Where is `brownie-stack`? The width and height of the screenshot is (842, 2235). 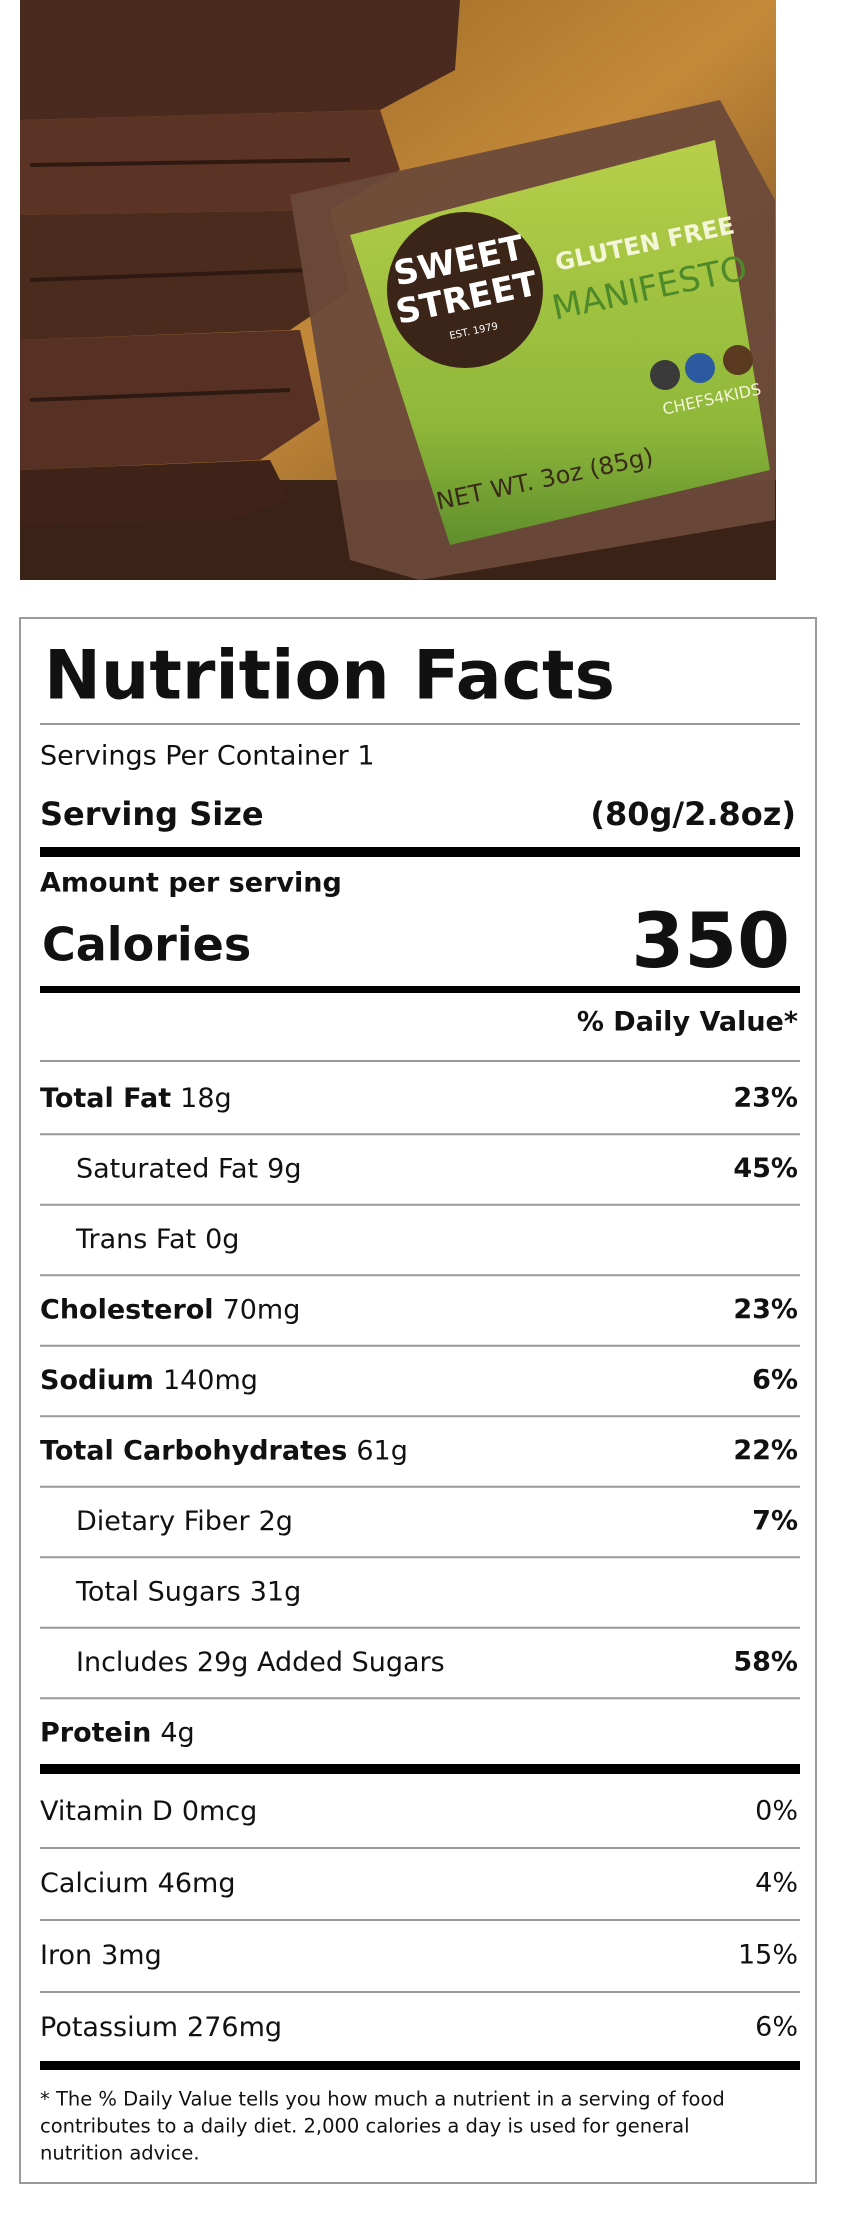 brownie-stack is located at coordinates (240, 262).